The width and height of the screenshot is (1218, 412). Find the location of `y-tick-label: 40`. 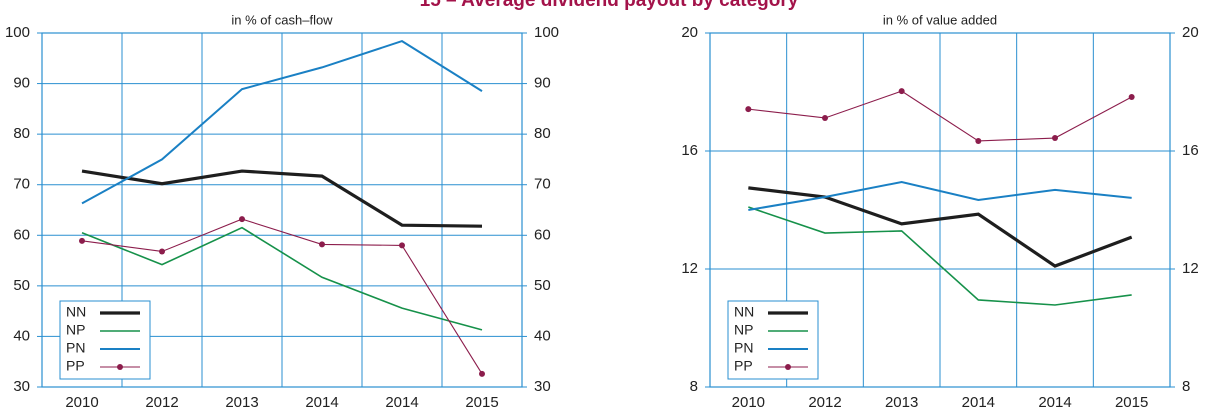

y-tick-label: 40 is located at coordinates (21, 335).